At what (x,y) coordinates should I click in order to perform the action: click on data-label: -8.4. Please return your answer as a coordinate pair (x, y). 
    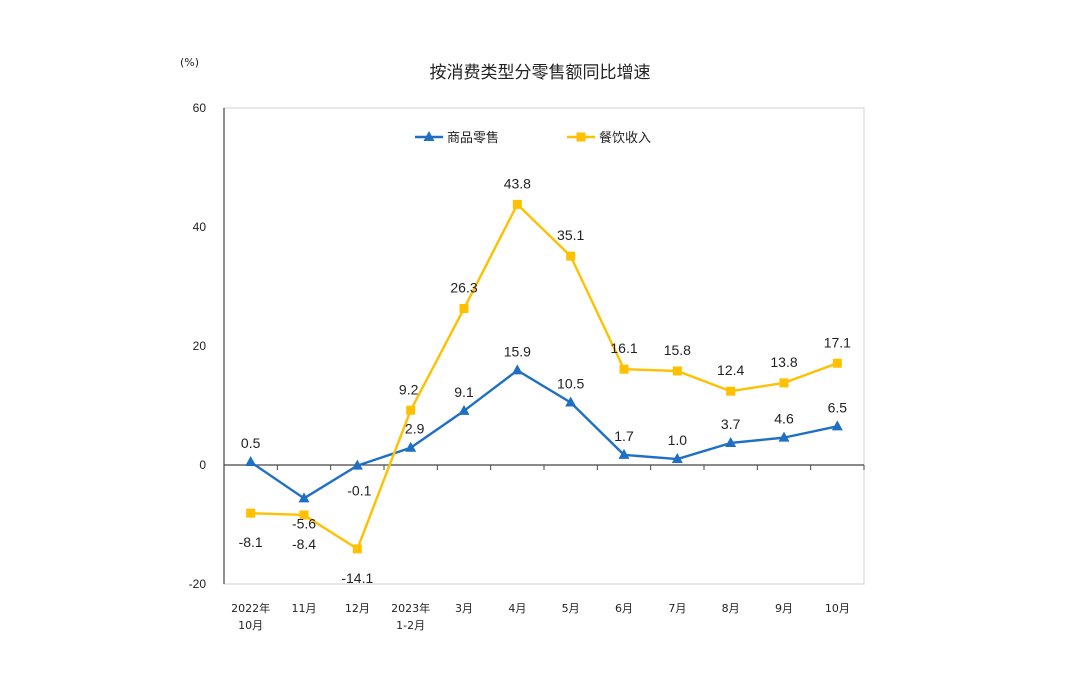
    Looking at the image, I should click on (304, 544).